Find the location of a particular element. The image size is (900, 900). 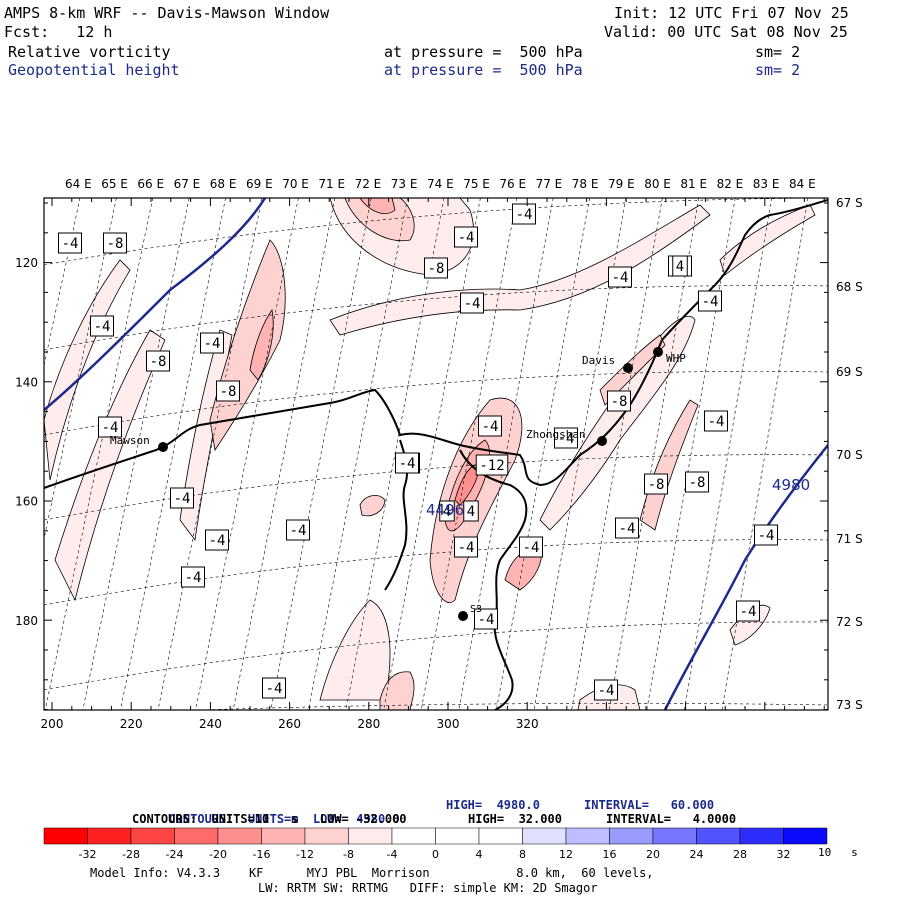

lon-label: 77 E is located at coordinates (549, 184).